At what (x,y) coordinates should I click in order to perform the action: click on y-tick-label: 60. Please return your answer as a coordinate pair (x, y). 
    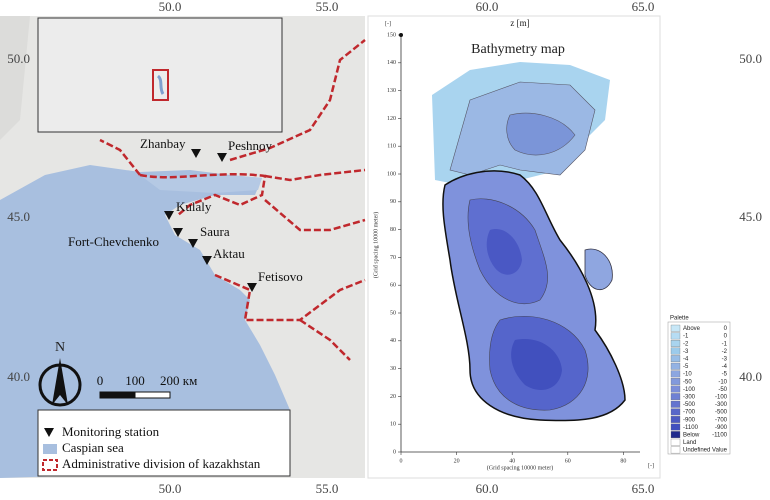
    Looking at the image, I should click on (393, 286).